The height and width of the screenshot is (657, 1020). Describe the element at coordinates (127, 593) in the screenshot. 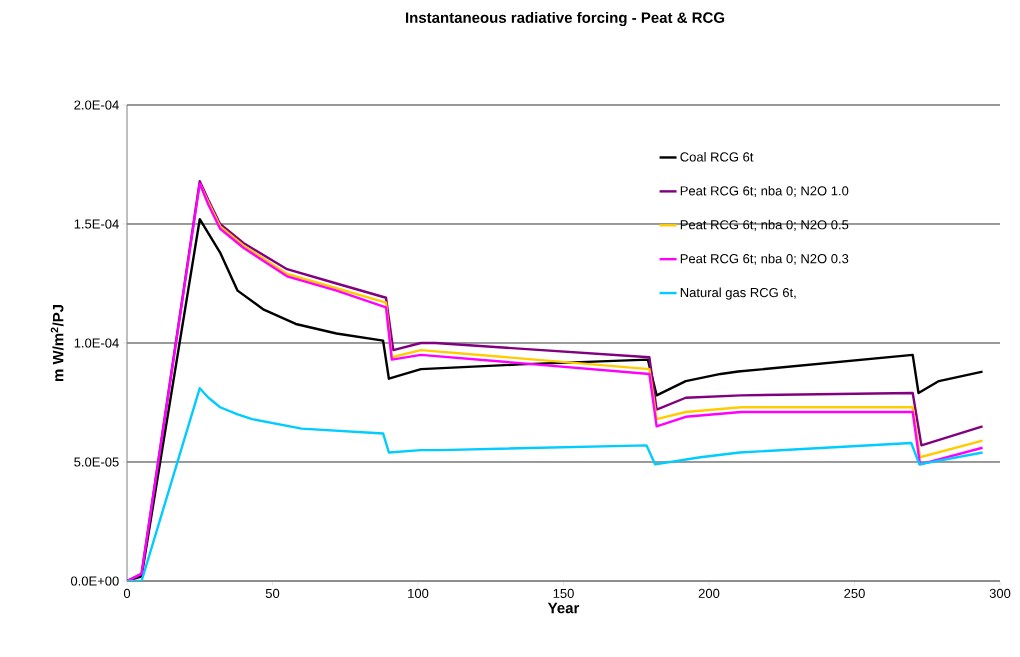

I see `x-tick-label: 0` at that location.